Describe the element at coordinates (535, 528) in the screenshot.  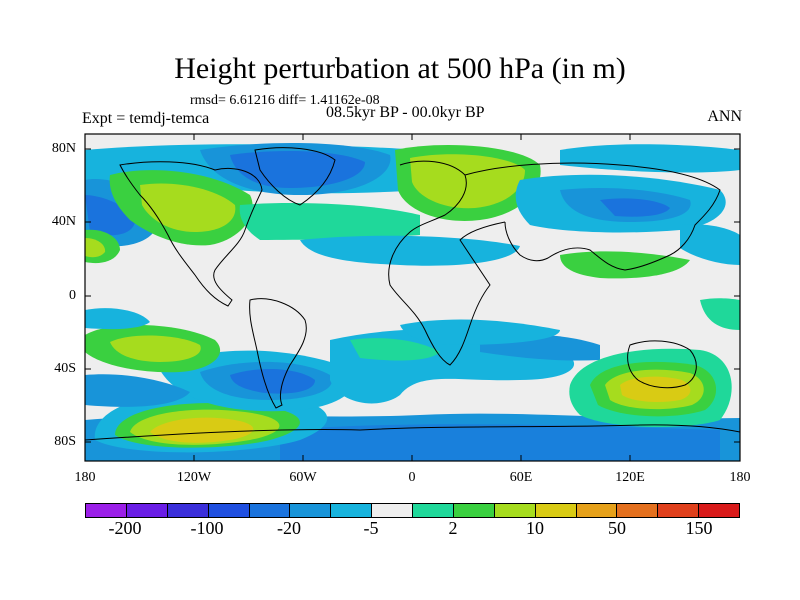
I see `colorbar-label: 10` at that location.